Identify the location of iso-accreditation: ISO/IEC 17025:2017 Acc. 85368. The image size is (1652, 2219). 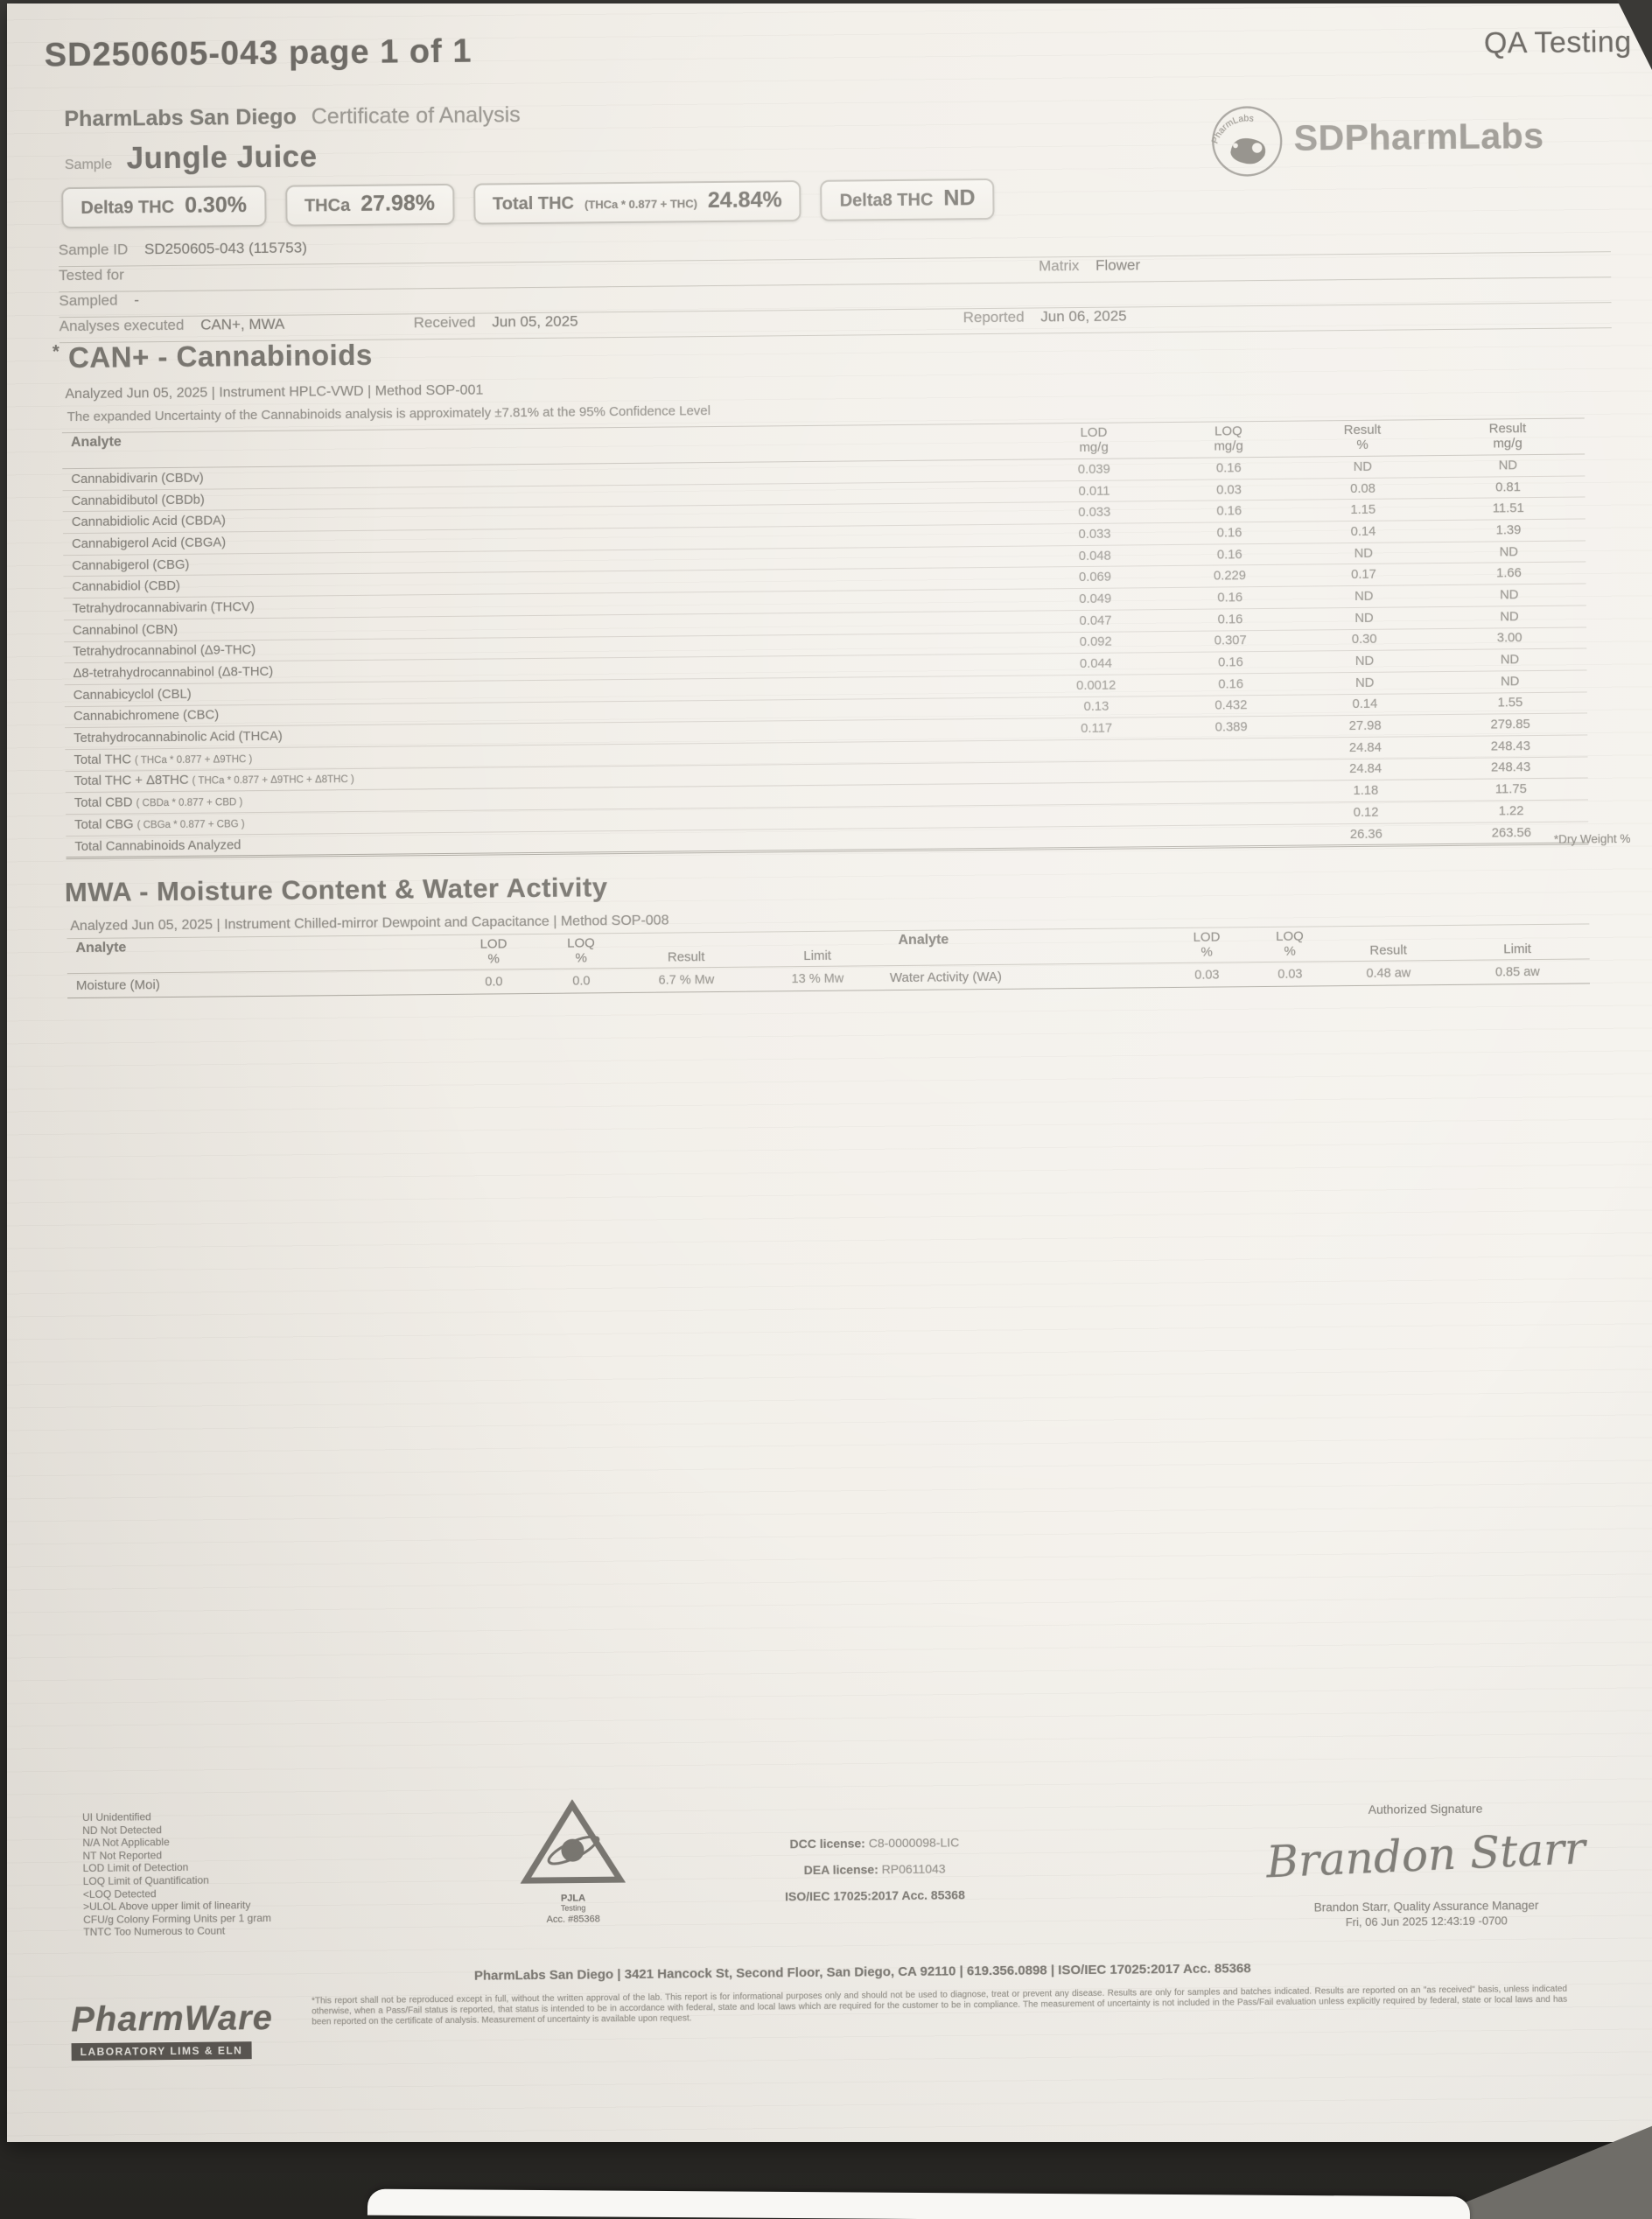
(875, 1895).